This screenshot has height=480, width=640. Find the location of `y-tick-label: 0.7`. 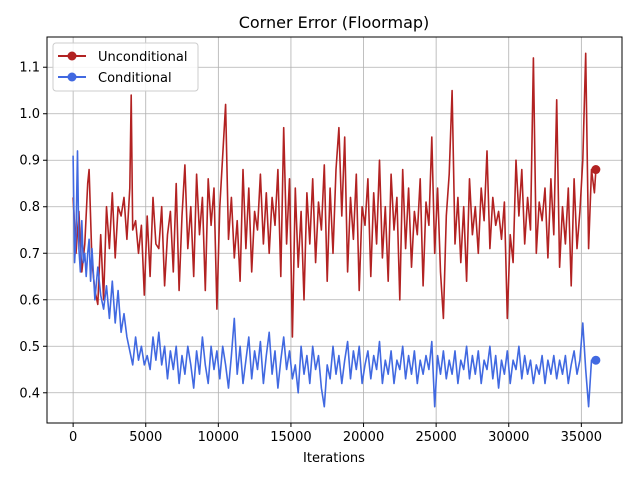

y-tick-label: 0.7 is located at coordinates (29, 254).